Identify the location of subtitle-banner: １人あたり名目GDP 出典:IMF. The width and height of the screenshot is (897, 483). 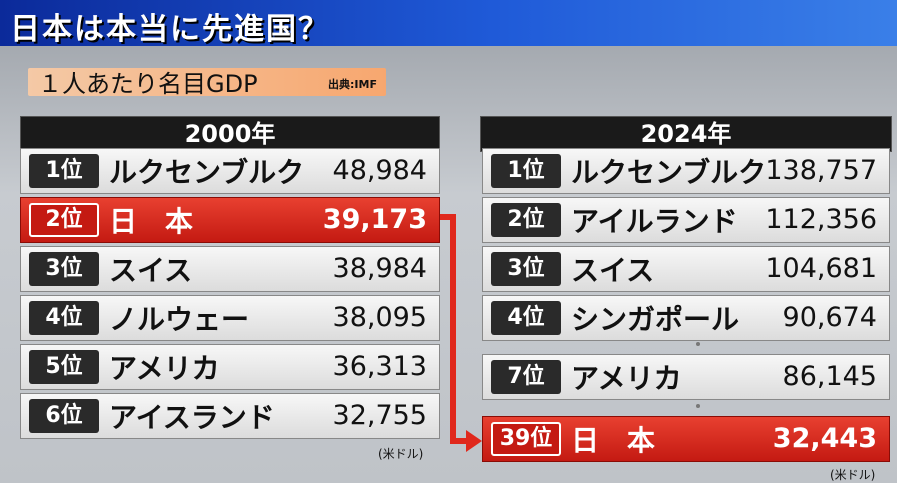
(207, 83).